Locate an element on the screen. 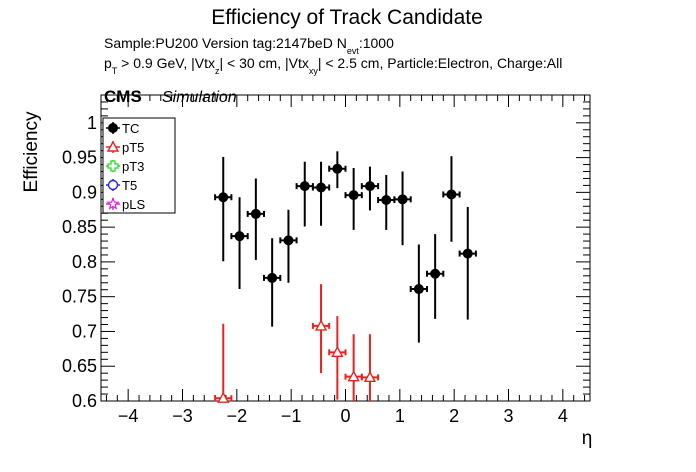 This screenshot has height=472, width=696. x-axis-title: η is located at coordinates (587, 438).